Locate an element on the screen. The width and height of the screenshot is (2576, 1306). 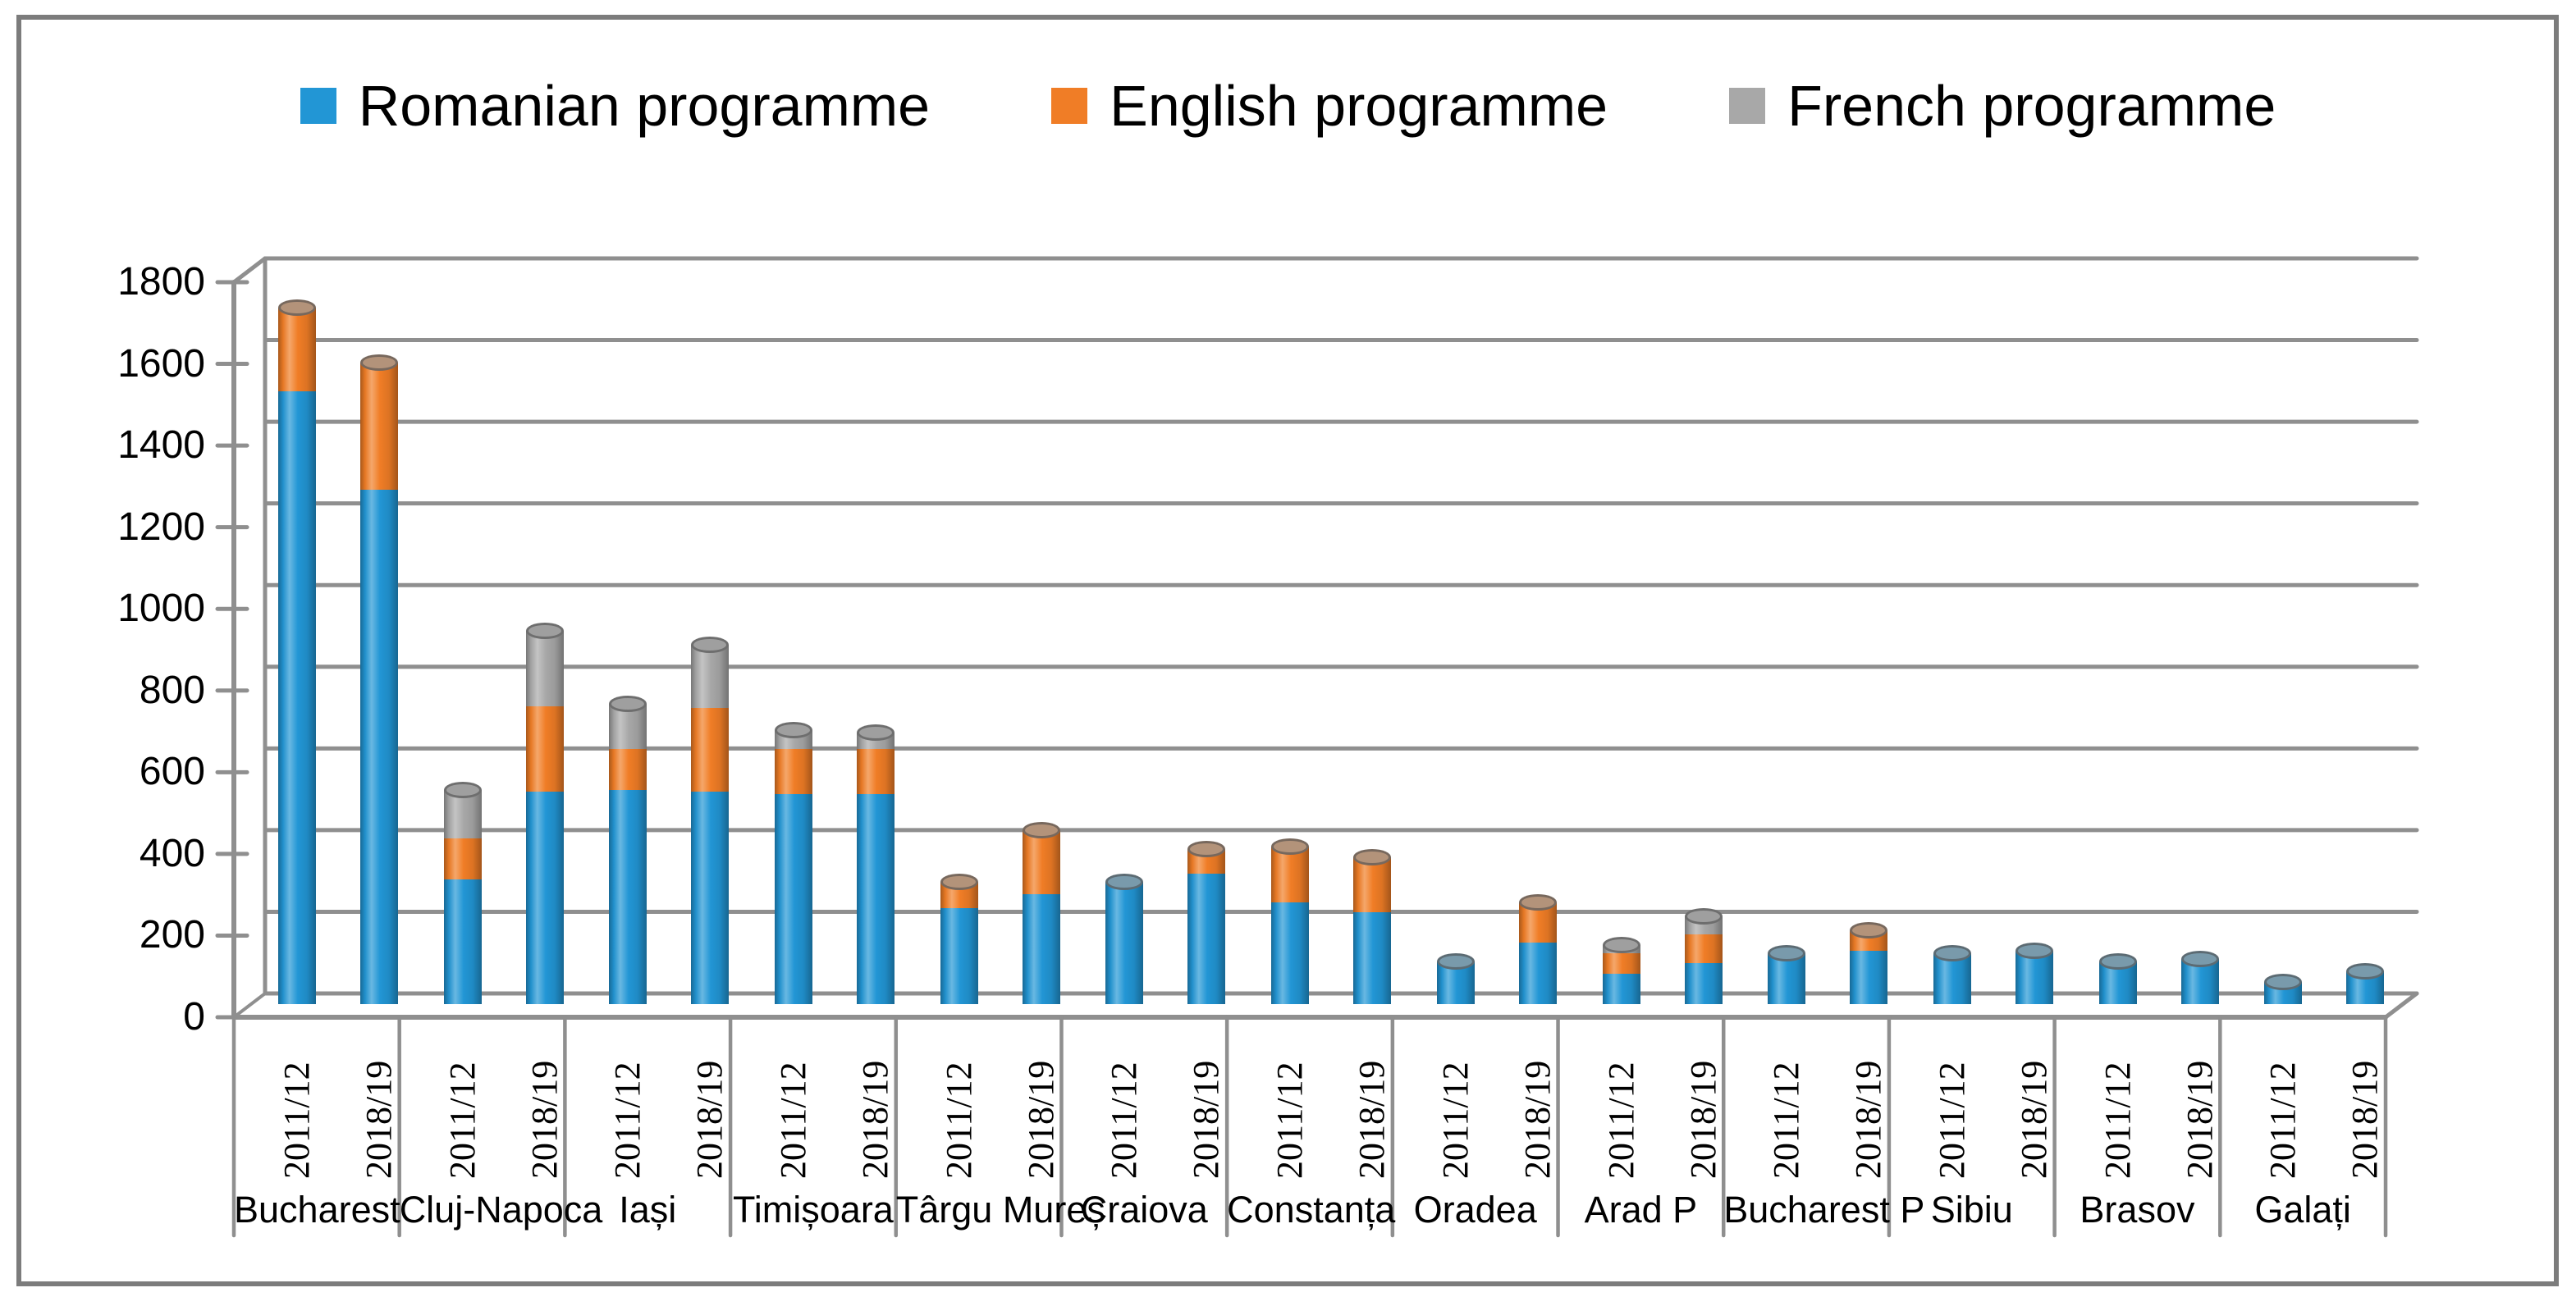
y-tick-label: 1400 is located at coordinates (161, 446).